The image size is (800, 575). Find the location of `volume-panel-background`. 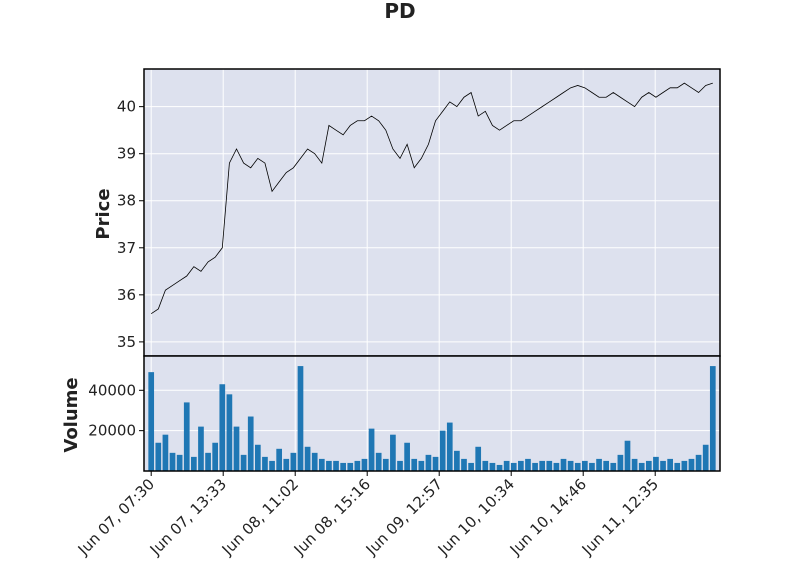

volume-panel-background is located at coordinates (432, 413).